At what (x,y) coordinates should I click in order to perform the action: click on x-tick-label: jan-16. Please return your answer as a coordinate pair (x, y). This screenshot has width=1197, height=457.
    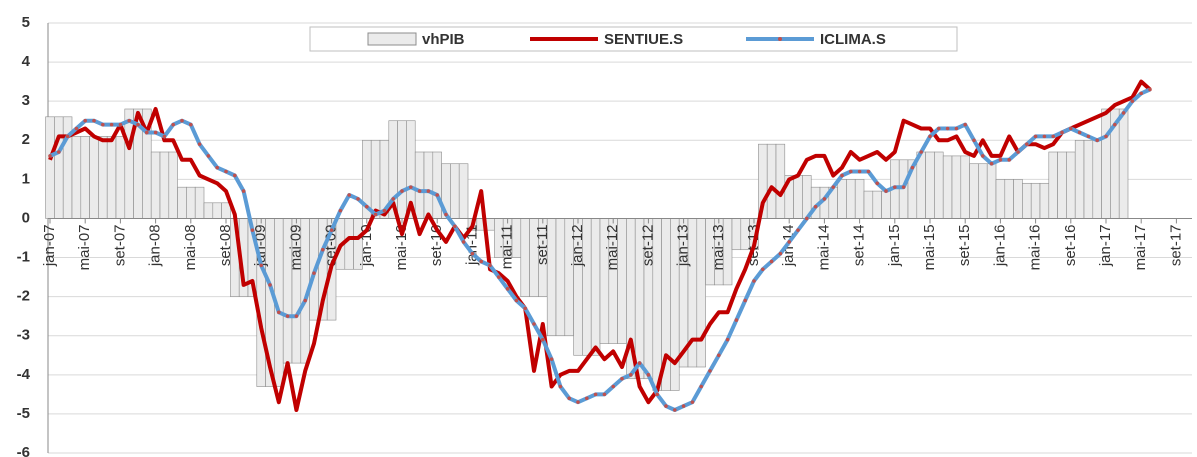
    Looking at the image, I should click on (999, 245).